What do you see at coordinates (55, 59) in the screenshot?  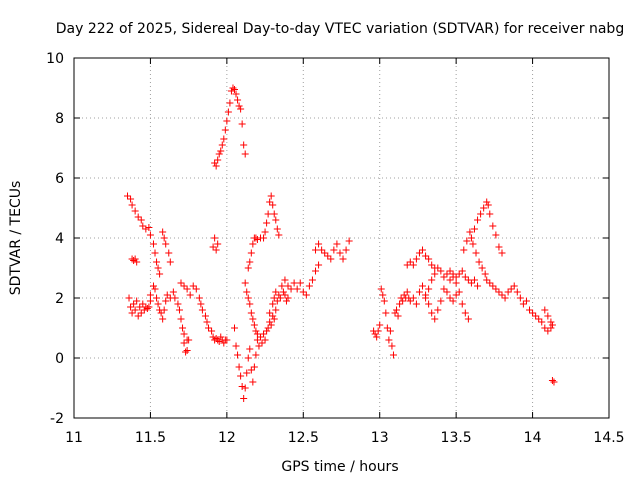 I see `y-tick-label: 10` at bounding box center [55, 59].